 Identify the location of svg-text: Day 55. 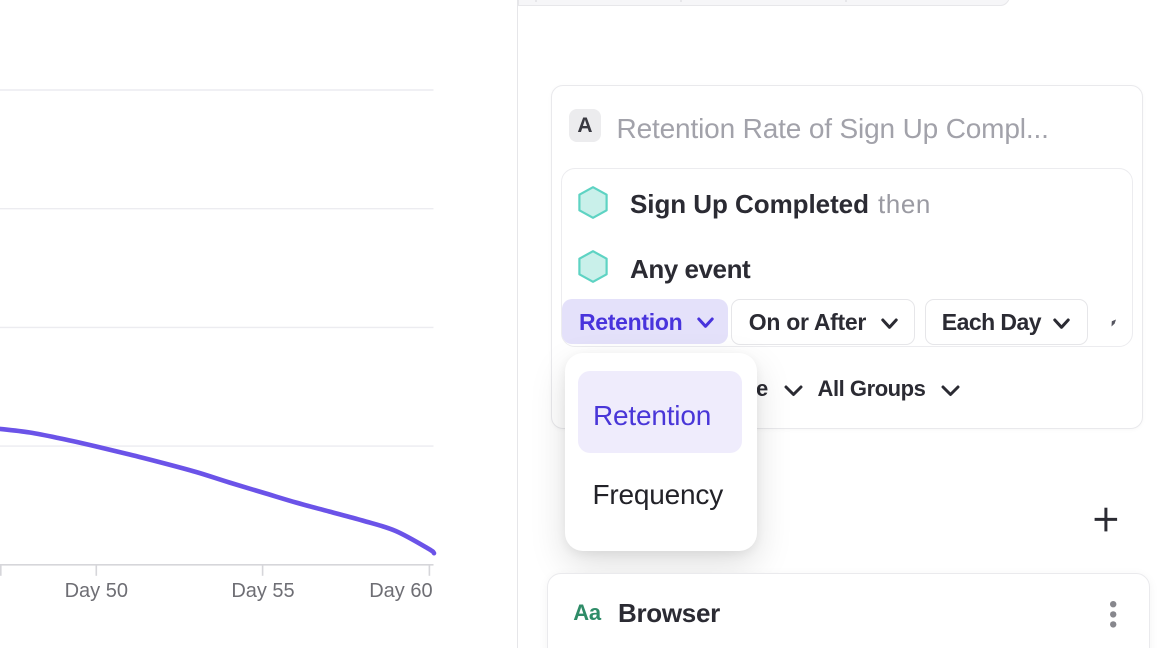
(262, 591).